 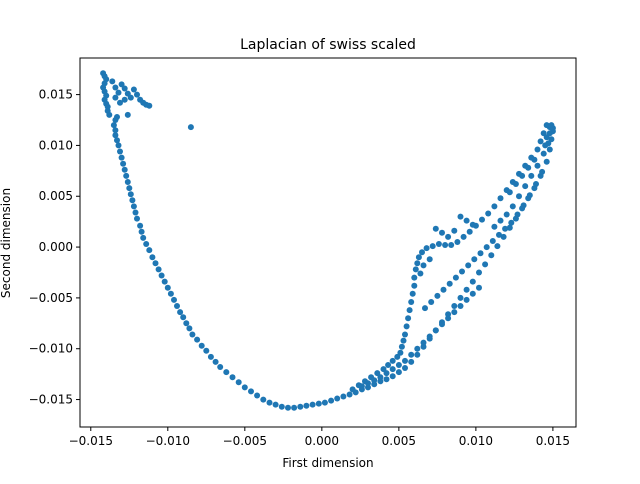 What do you see at coordinates (56, 196) in the screenshot?
I see `y-tick-label: 0.005` at bounding box center [56, 196].